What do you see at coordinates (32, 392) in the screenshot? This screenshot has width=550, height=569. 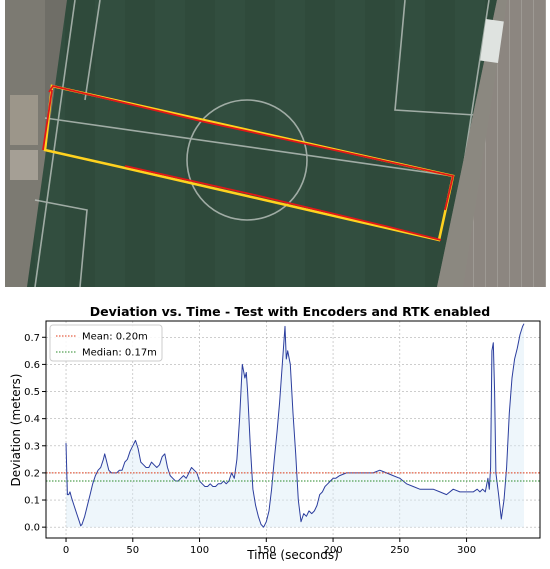 I see `y-tick-label: 0.5` at bounding box center [32, 392].